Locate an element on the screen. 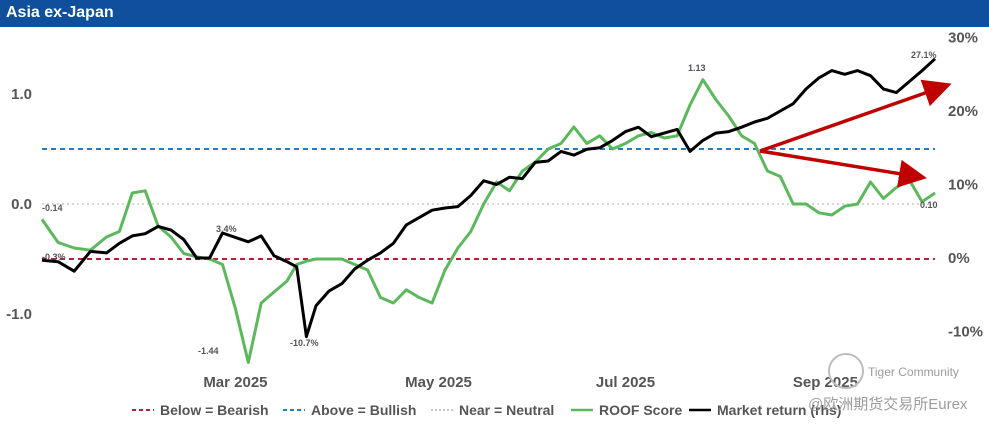 This screenshot has height=427, width=989. y-right-tick-label: 0% is located at coordinates (959, 258).